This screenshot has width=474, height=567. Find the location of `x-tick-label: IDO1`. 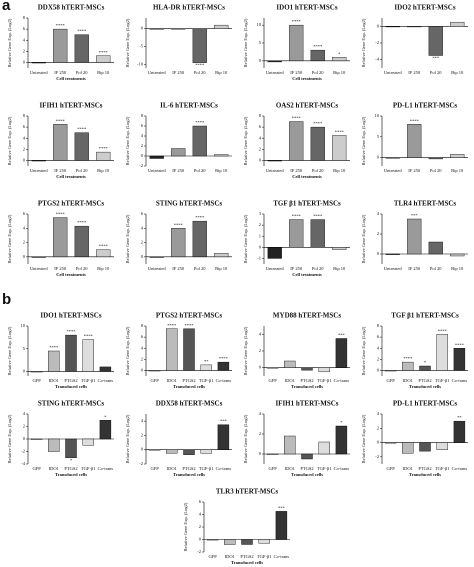

x-tick-label: IDO1 is located at coordinates (408, 468).